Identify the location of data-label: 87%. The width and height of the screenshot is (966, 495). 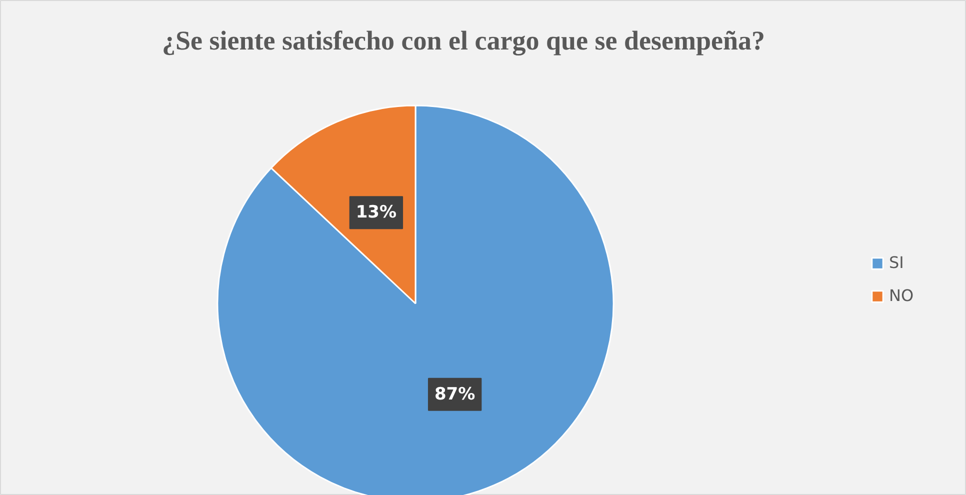
(455, 394).